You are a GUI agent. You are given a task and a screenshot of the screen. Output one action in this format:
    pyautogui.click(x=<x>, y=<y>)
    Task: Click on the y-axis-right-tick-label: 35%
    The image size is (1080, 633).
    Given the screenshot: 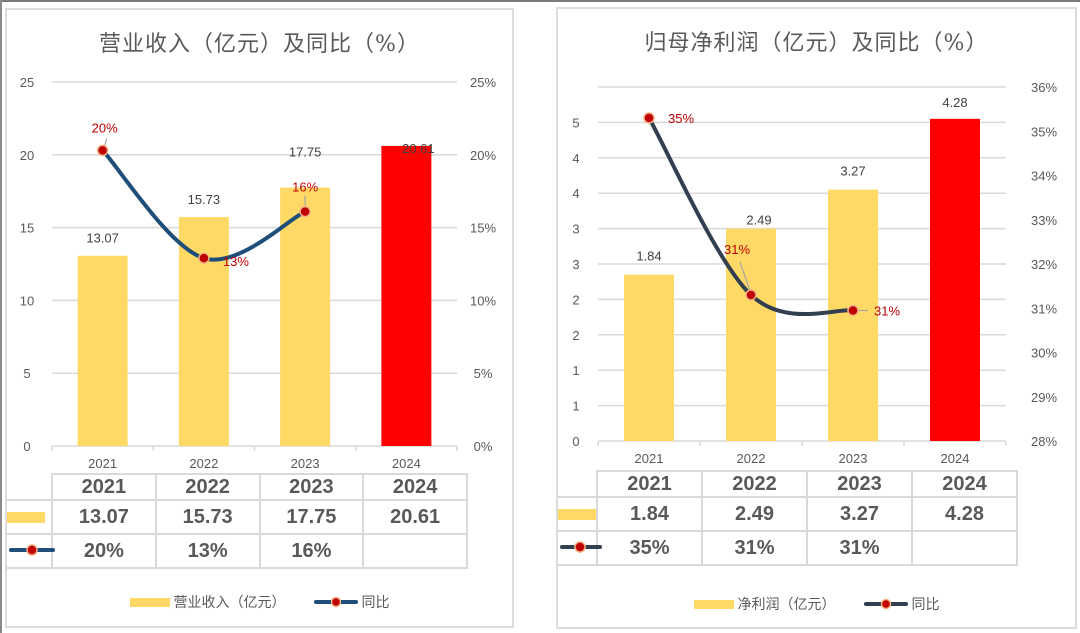 What is the action you would take?
    pyautogui.click(x=1044, y=131)
    